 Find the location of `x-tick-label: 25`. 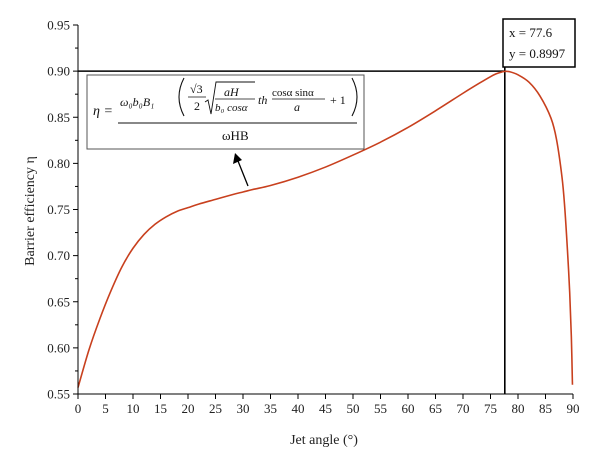

x-tick-label: 25 is located at coordinates (215, 408).